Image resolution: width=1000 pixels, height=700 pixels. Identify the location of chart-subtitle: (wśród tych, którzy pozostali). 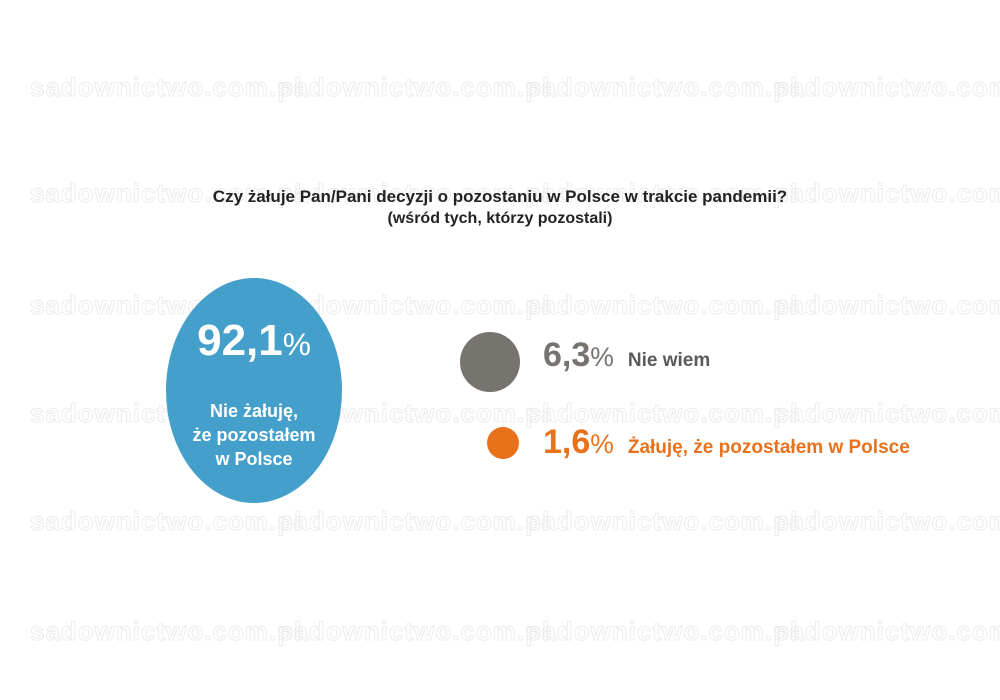
(500, 218).